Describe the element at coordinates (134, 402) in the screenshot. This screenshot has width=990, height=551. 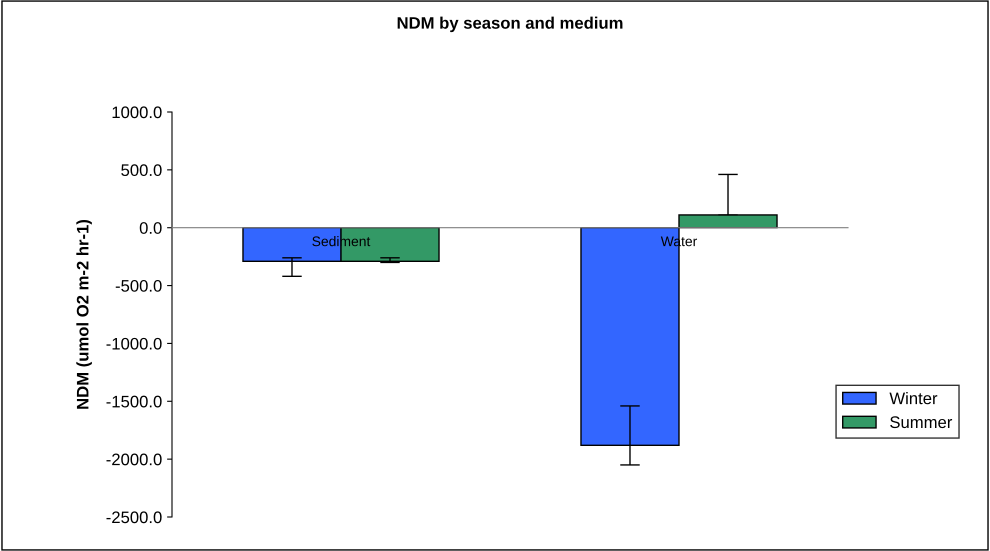
I see `y-tick-label: -1500.0` at that location.